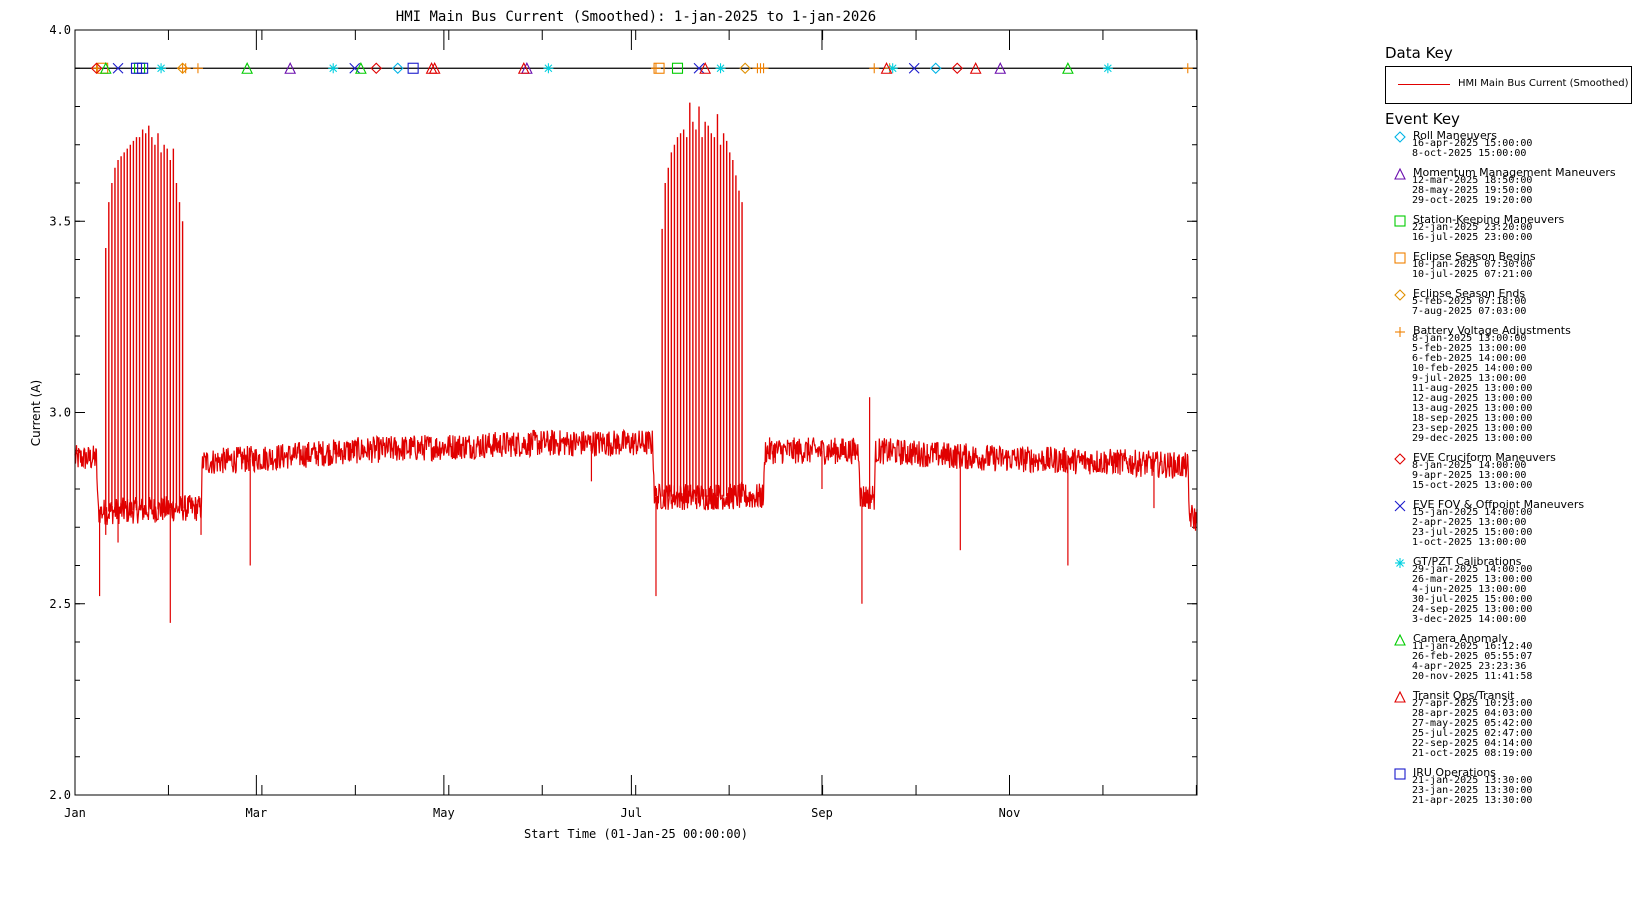 Image resolution: width=1650 pixels, height=900 pixels. What do you see at coordinates (1472, 428) in the screenshot?
I see `event-key-date: 23-sep-2025 13:00:00` at bounding box center [1472, 428].